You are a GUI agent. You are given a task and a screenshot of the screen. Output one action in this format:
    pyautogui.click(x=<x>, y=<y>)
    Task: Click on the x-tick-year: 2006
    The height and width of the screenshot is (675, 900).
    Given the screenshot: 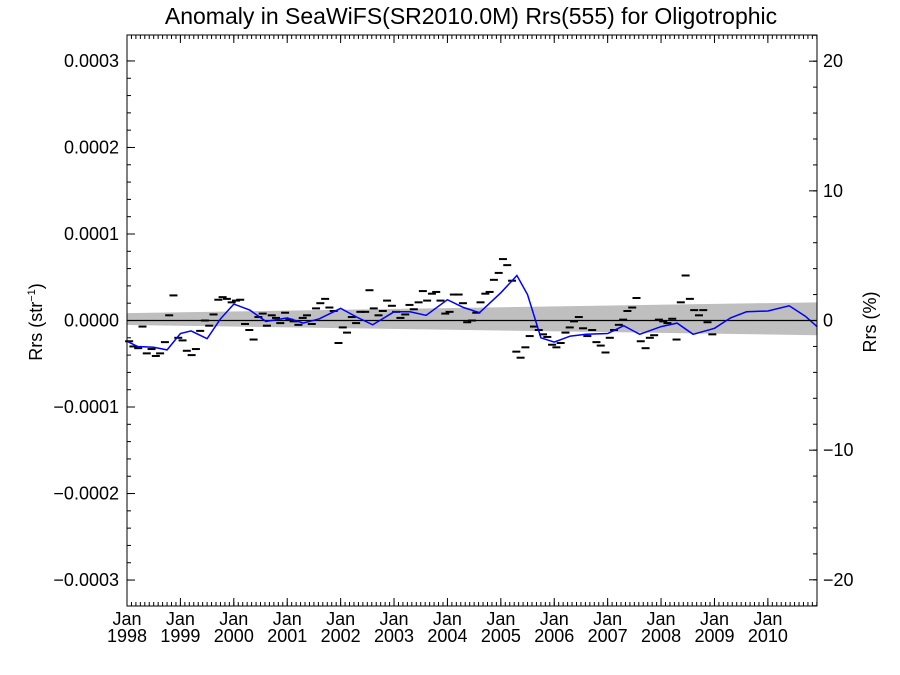 What is the action you would take?
    pyautogui.click(x=554, y=636)
    